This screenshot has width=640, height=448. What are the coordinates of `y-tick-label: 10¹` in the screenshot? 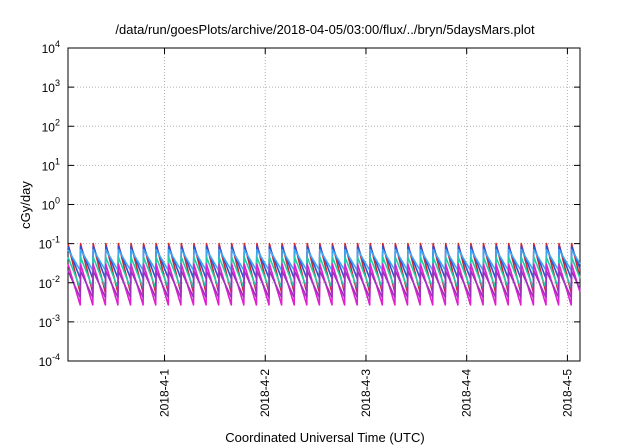 It's located at (51, 164).